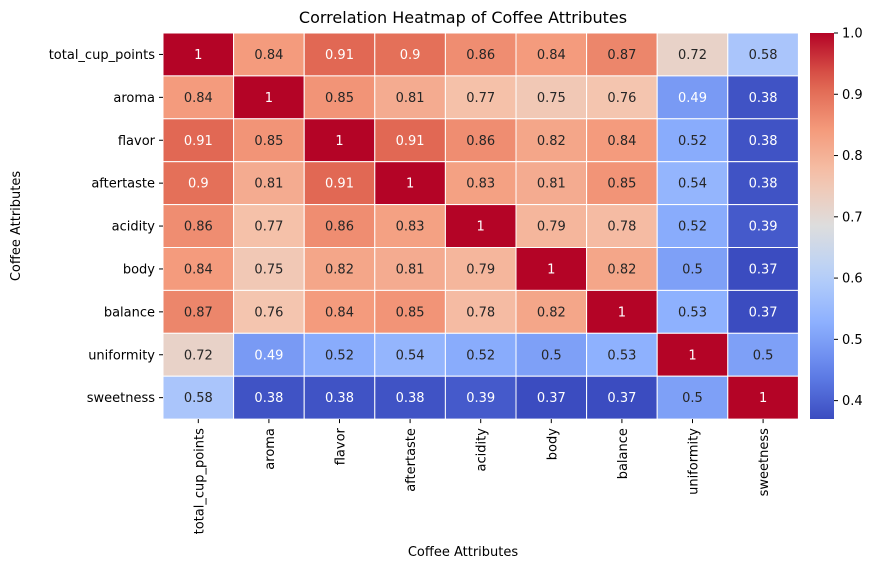 This screenshot has width=872, height=570. Describe the element at coordinates (480, 312) in the screenshot. I see `cell-value-label: 0.78` at that location.